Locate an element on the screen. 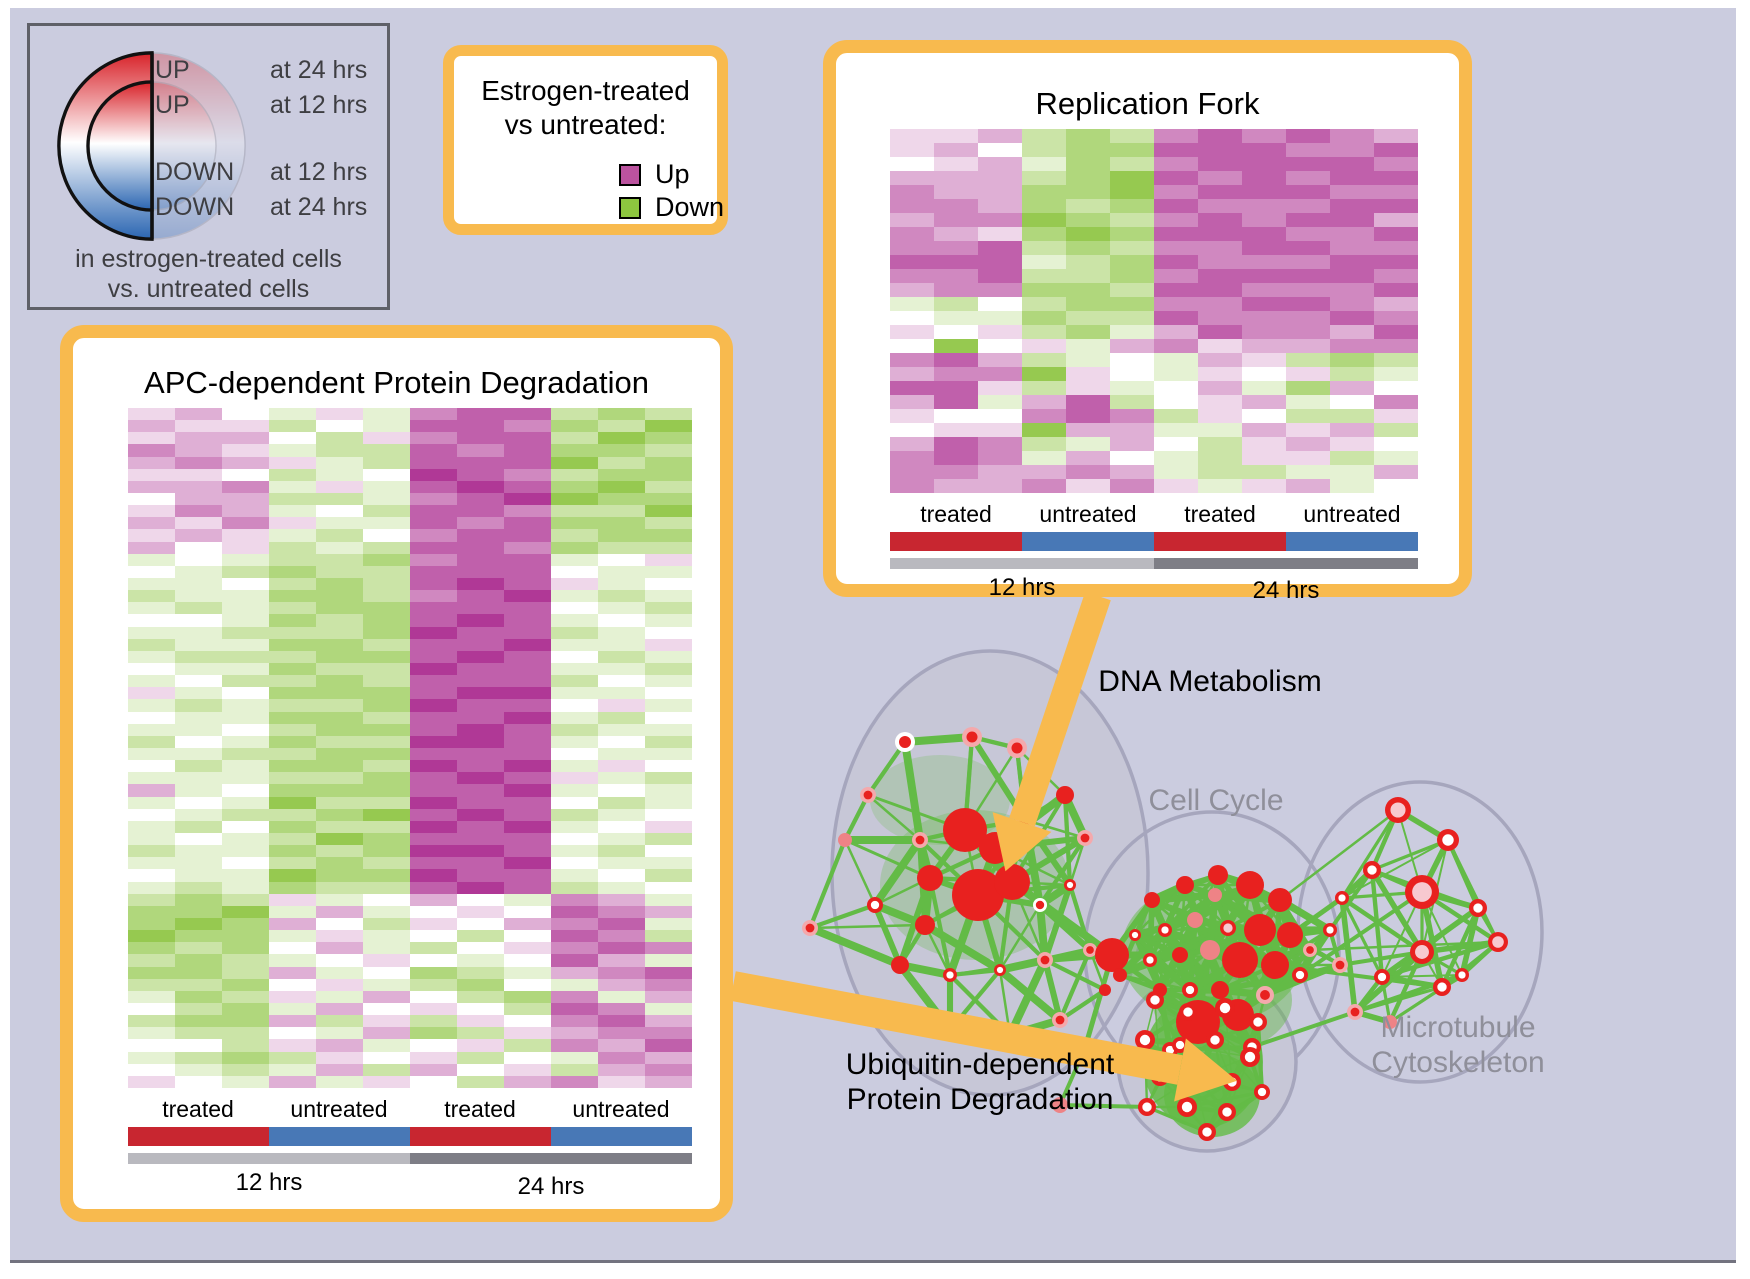 The image size is (1750, 1279). legend-time: at 24 hrs is located at coordinates (319, 70).